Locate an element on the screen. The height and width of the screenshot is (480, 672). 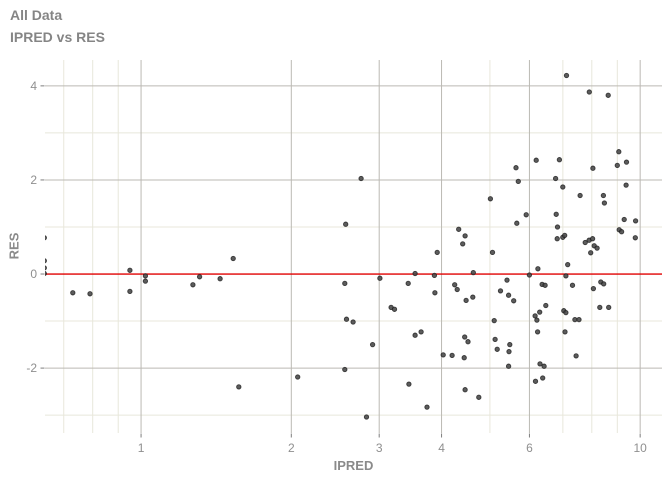
x-tick-label: 10 is located at coordinates (640, 448).